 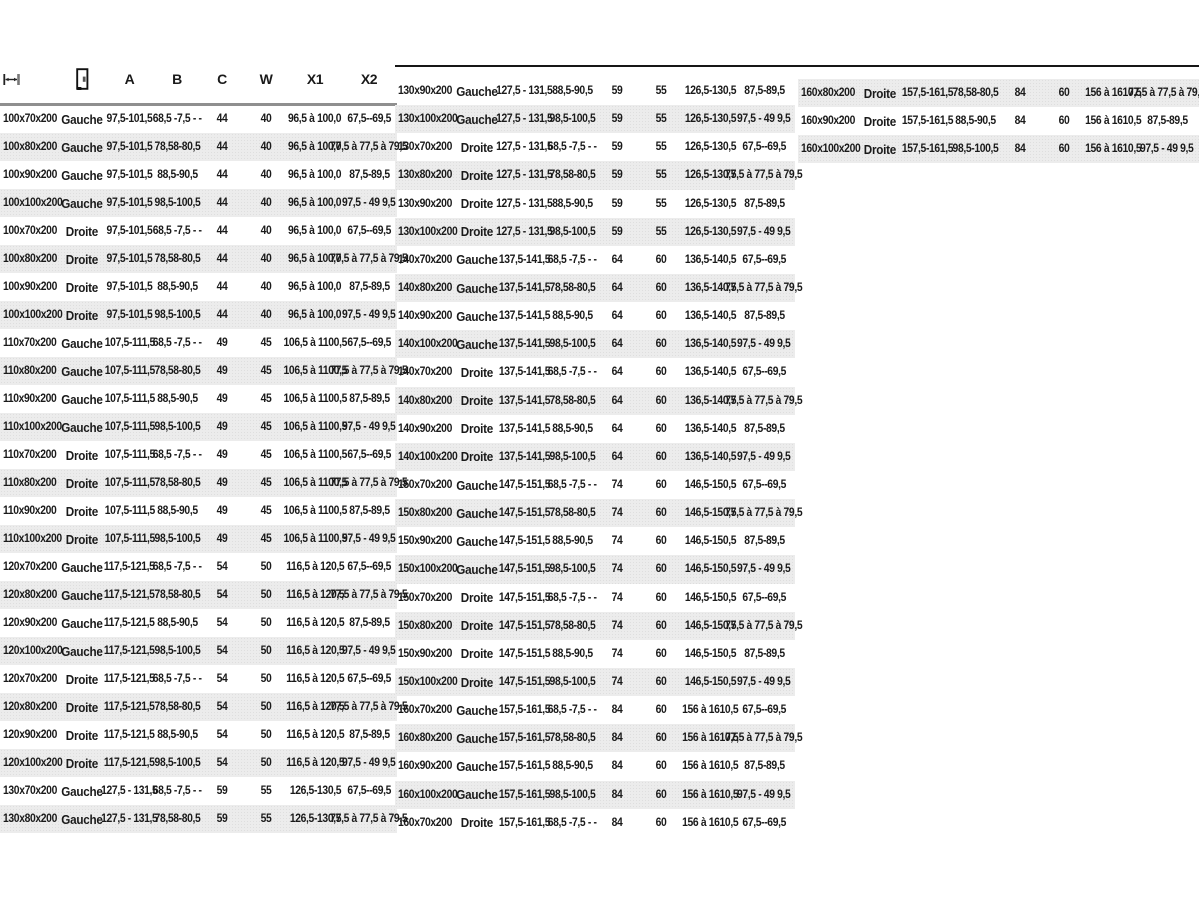 What do you see at coordinates (222, 371) in the screenshot?
I see `c-cell: 49` at bounding box center [222, 371].